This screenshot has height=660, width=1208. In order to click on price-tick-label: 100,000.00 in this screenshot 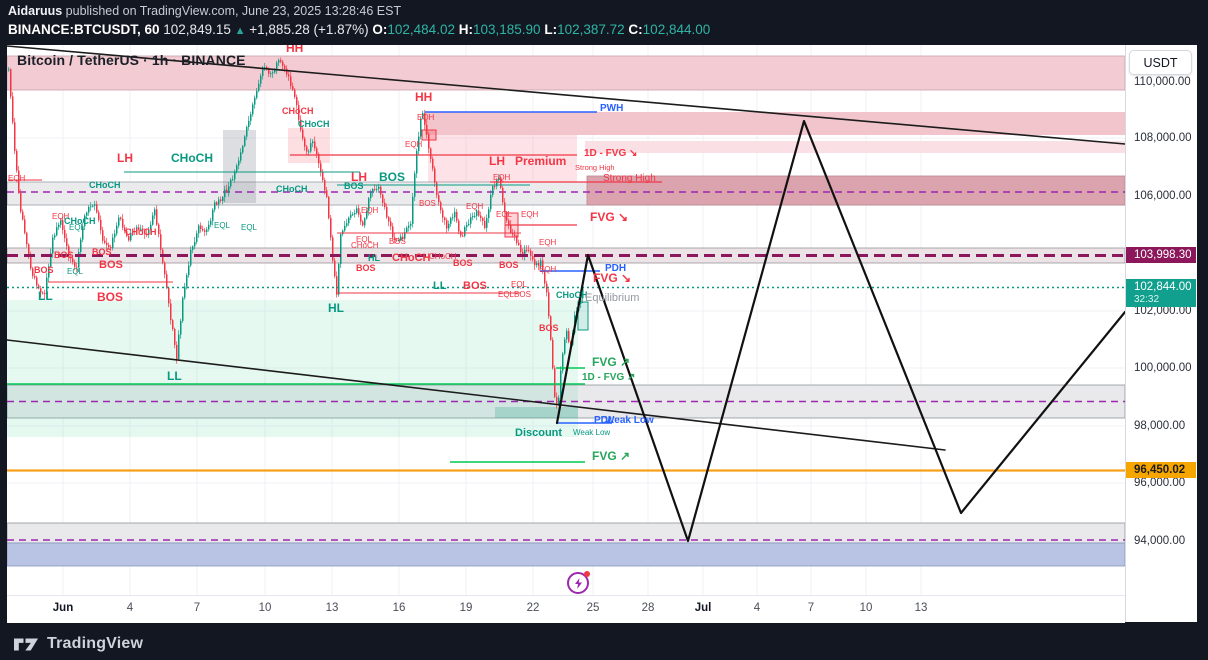, I will do `click(1163, 368)`.